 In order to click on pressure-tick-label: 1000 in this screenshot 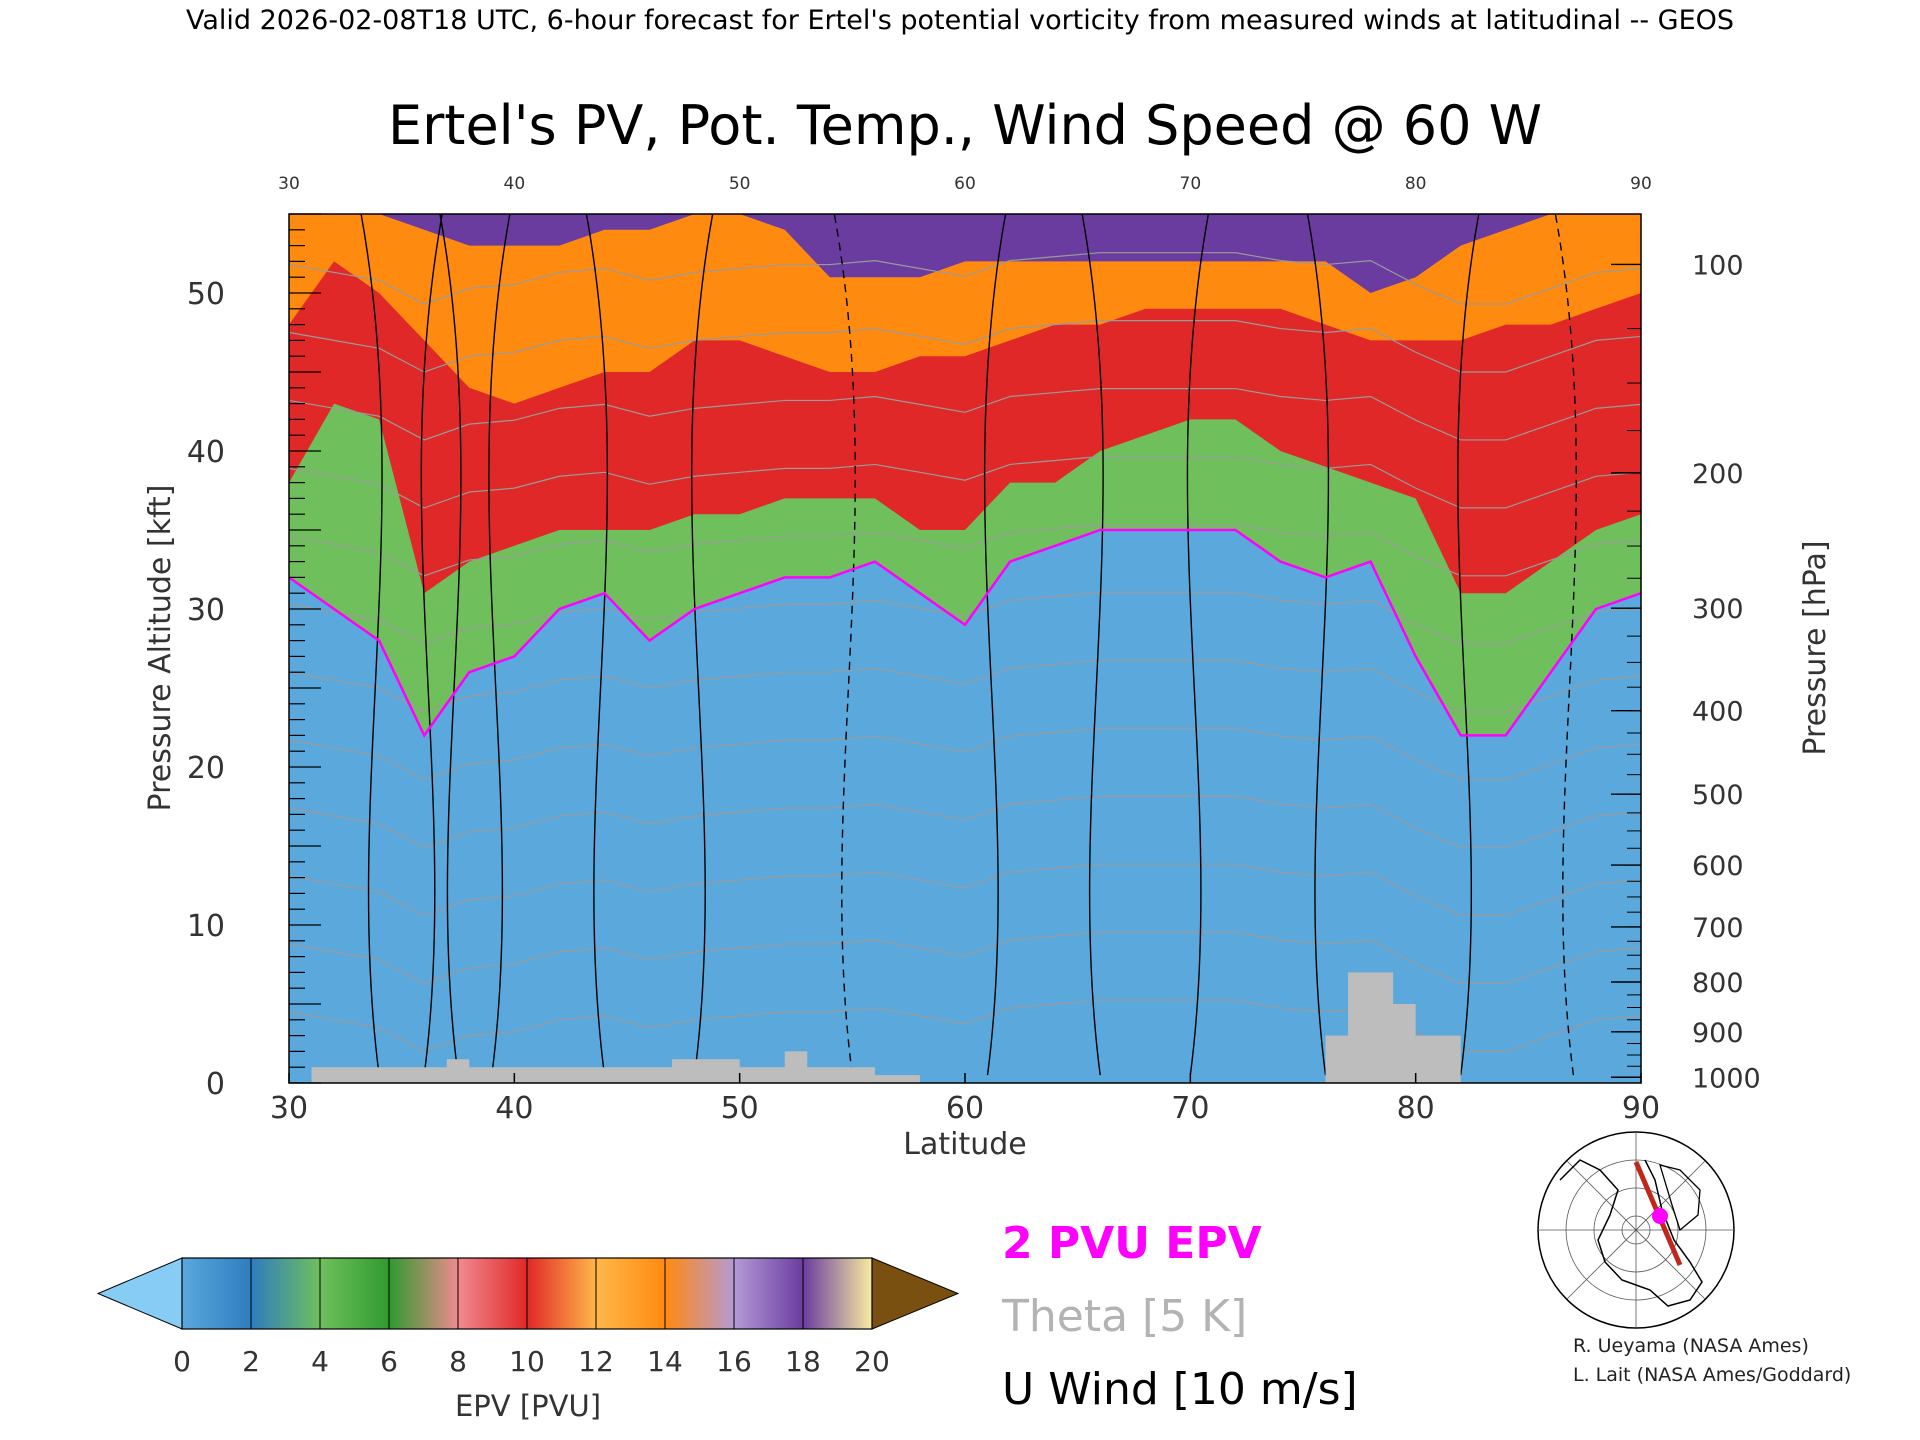, I will do `click(1726, 1078)`.